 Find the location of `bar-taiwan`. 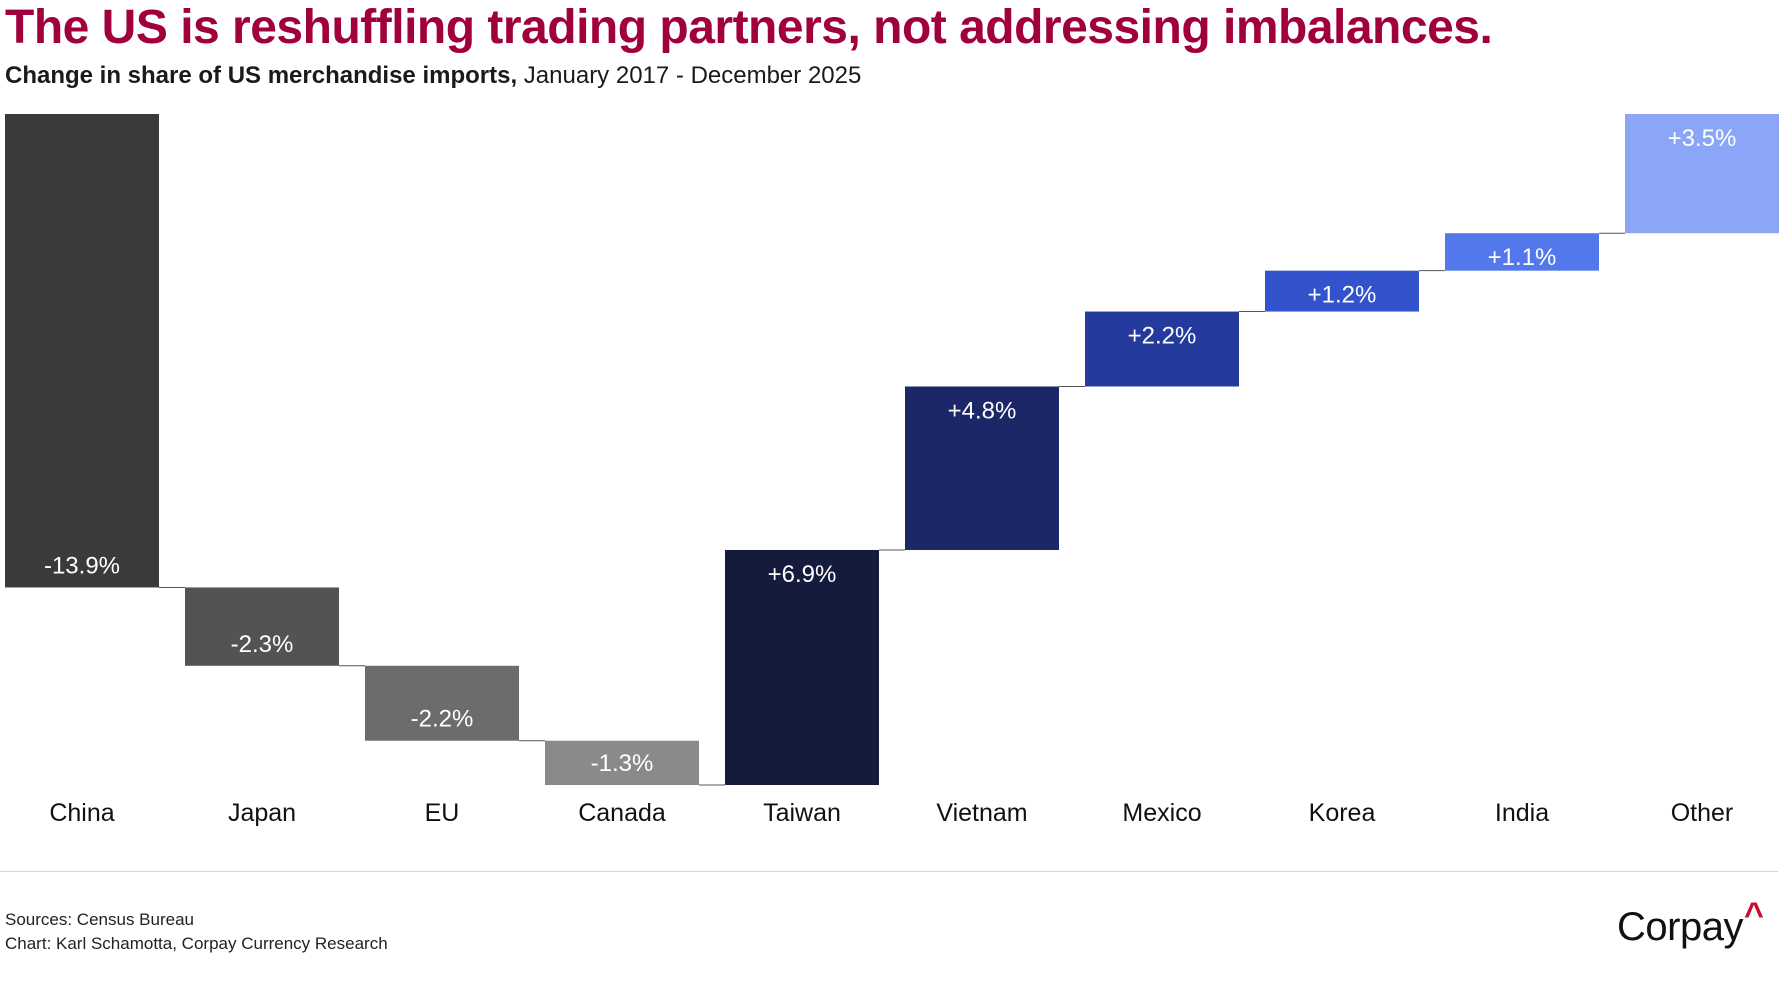

bar-taiwan is located at coordinates (802, 667).